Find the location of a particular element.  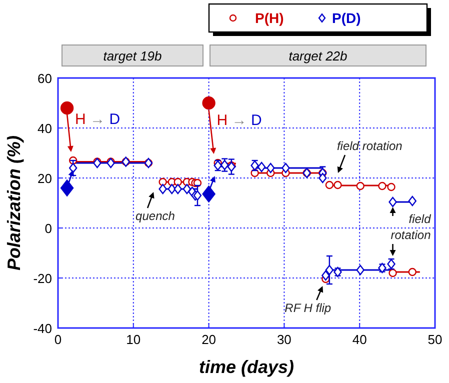

y-axis-title: Polarization (%) is located at coordinates (14, 203).